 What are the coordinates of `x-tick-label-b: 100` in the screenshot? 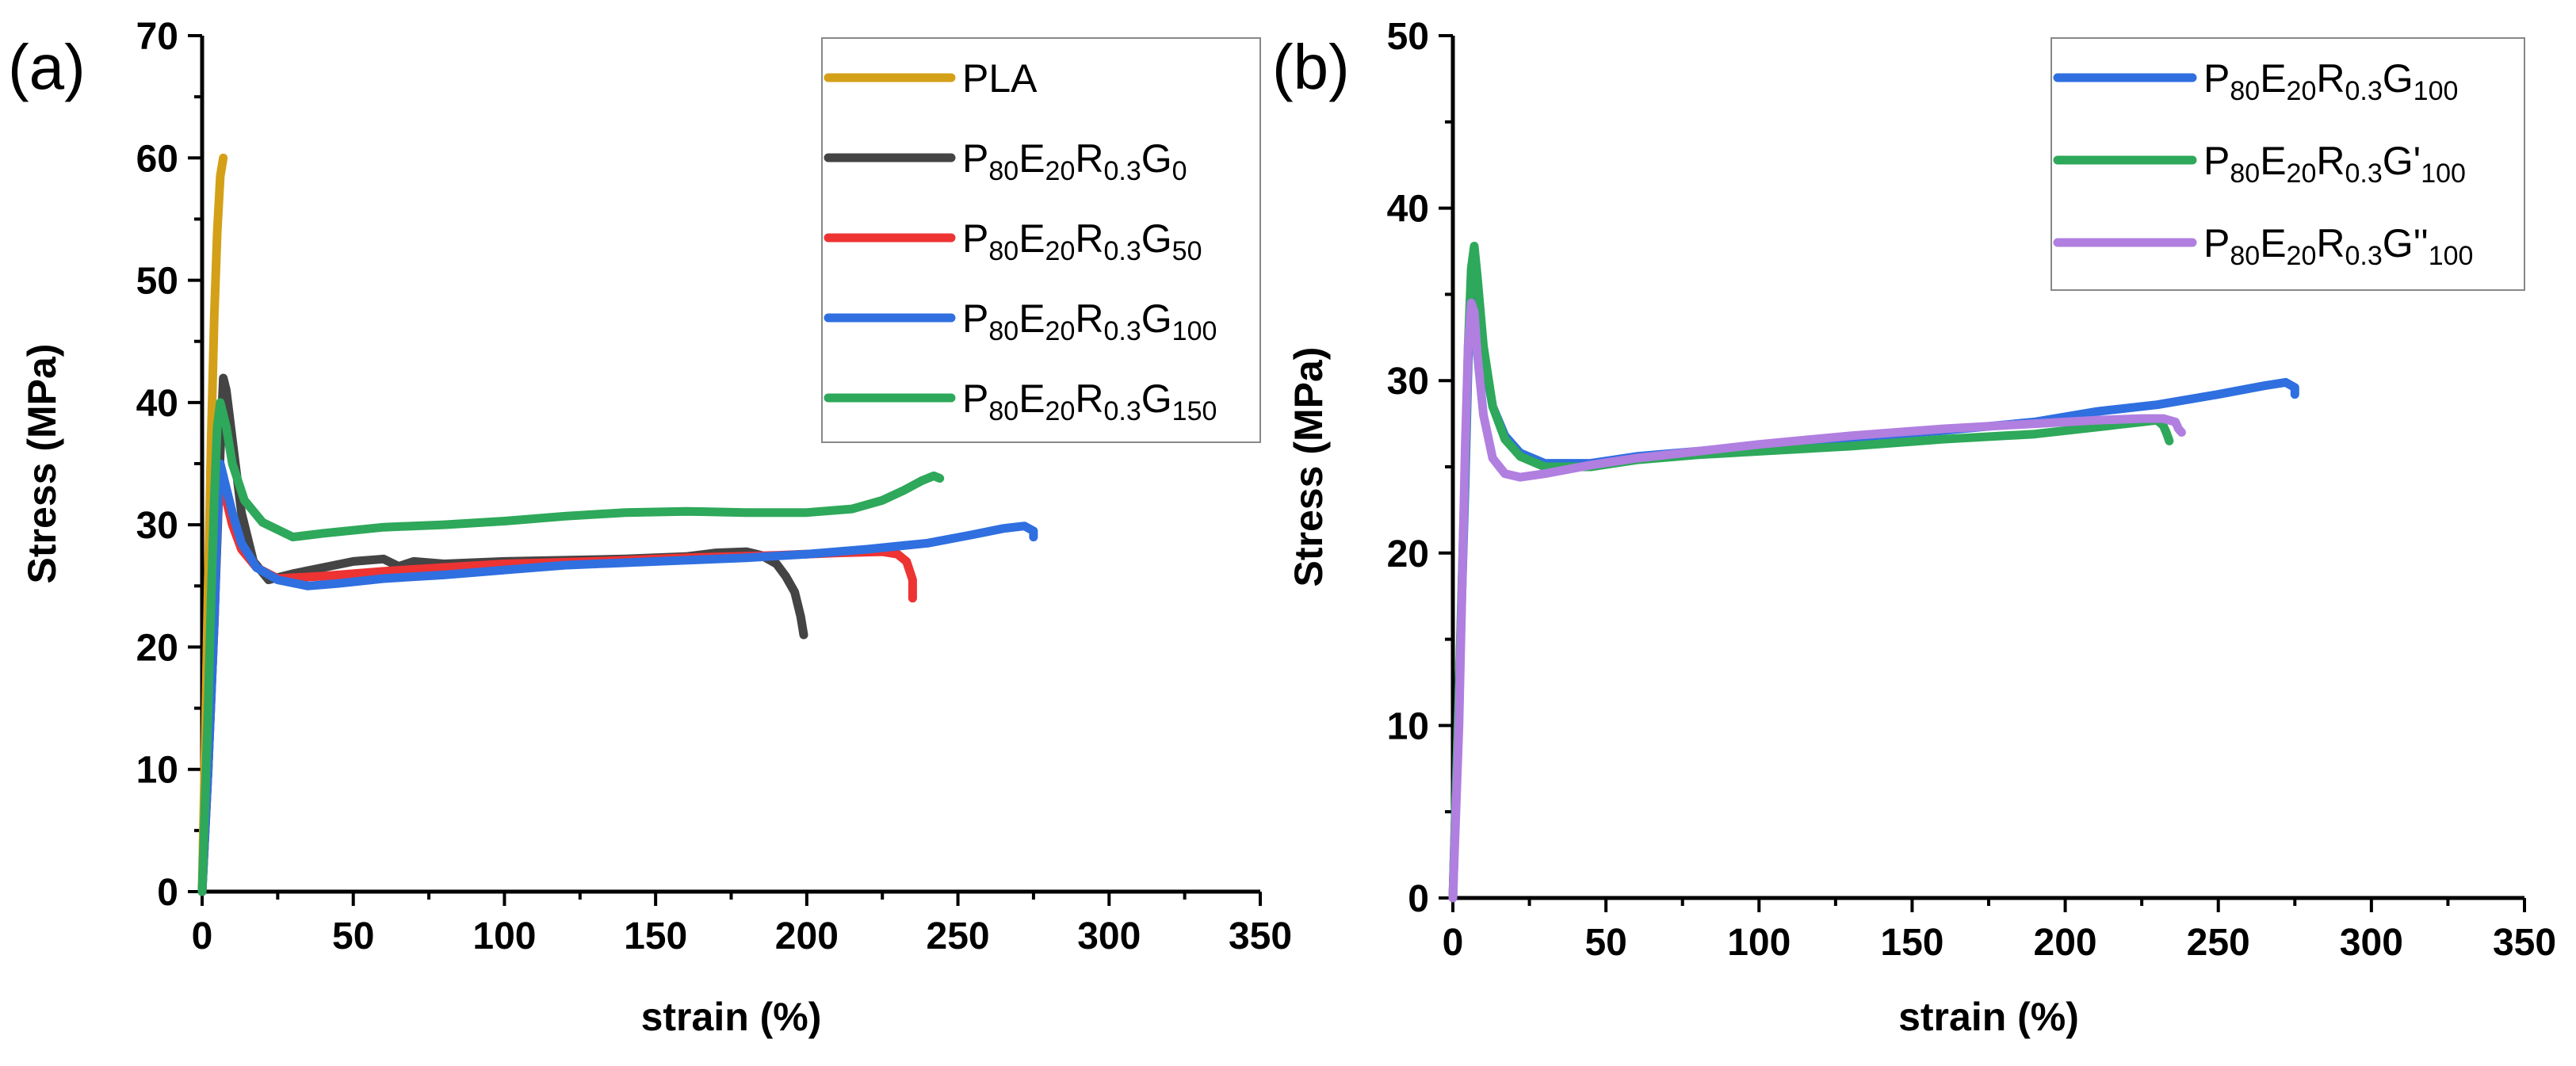 It's located at (1759, 943).